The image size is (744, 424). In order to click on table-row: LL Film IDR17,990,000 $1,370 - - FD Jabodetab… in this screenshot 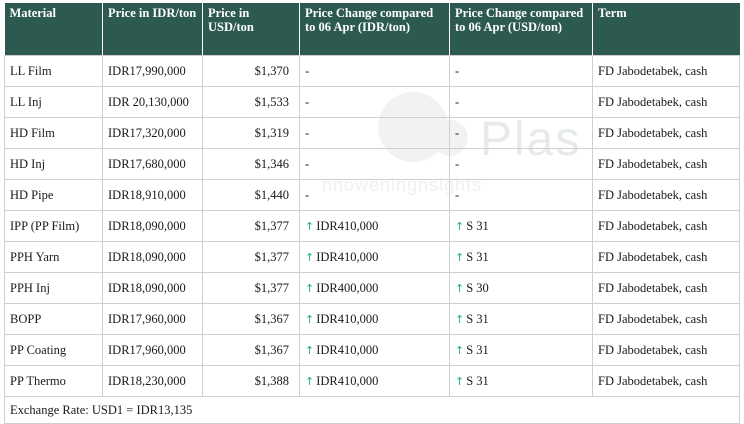, I will do `click(372, 71)`.